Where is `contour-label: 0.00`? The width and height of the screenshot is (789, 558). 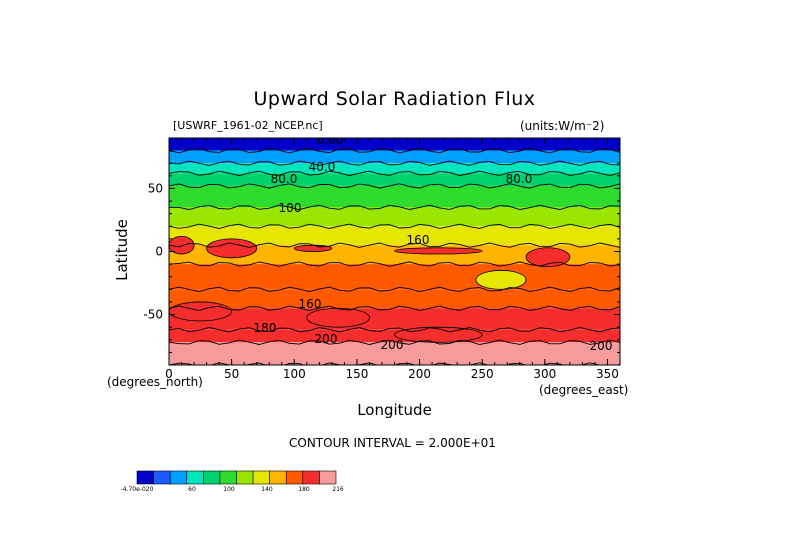
contour-label: 0.00 is located at coordinates (330, 140).